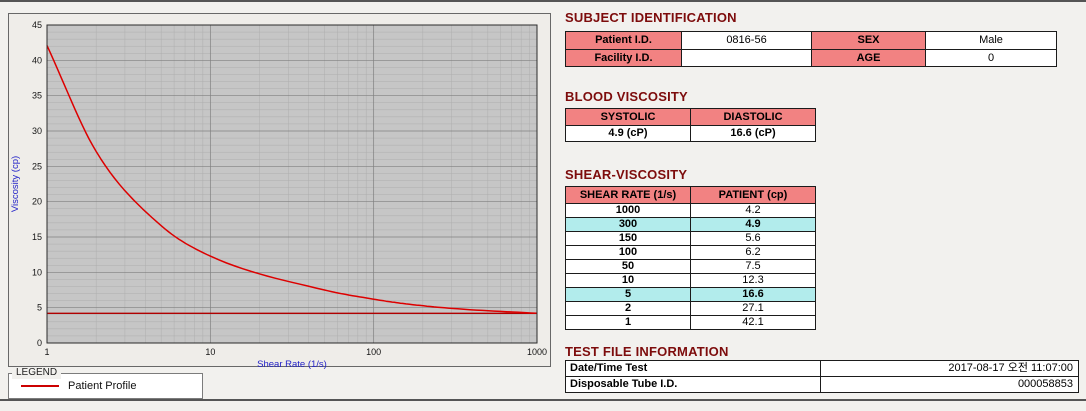  I want to click on table-row: 4.9 (cP) 16.6 (cP), so click(690, 133).